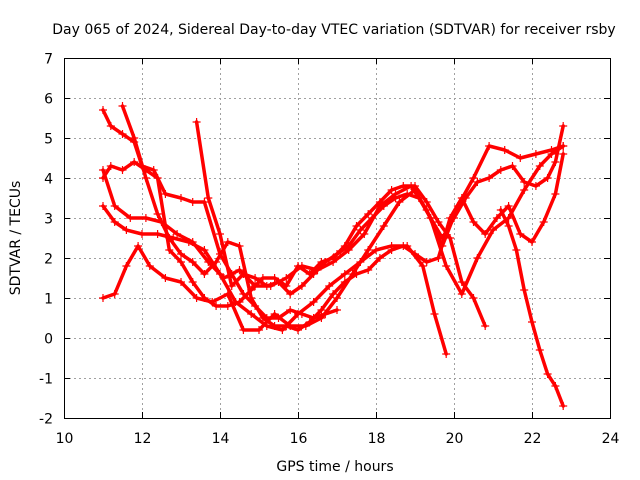 Image resolution: width=640 pixels, height=480 pixels. What do you see at coordinates (46, 420) in the screenshot?
I see `y-tick-label: -2` at bounding box center [46, 420].